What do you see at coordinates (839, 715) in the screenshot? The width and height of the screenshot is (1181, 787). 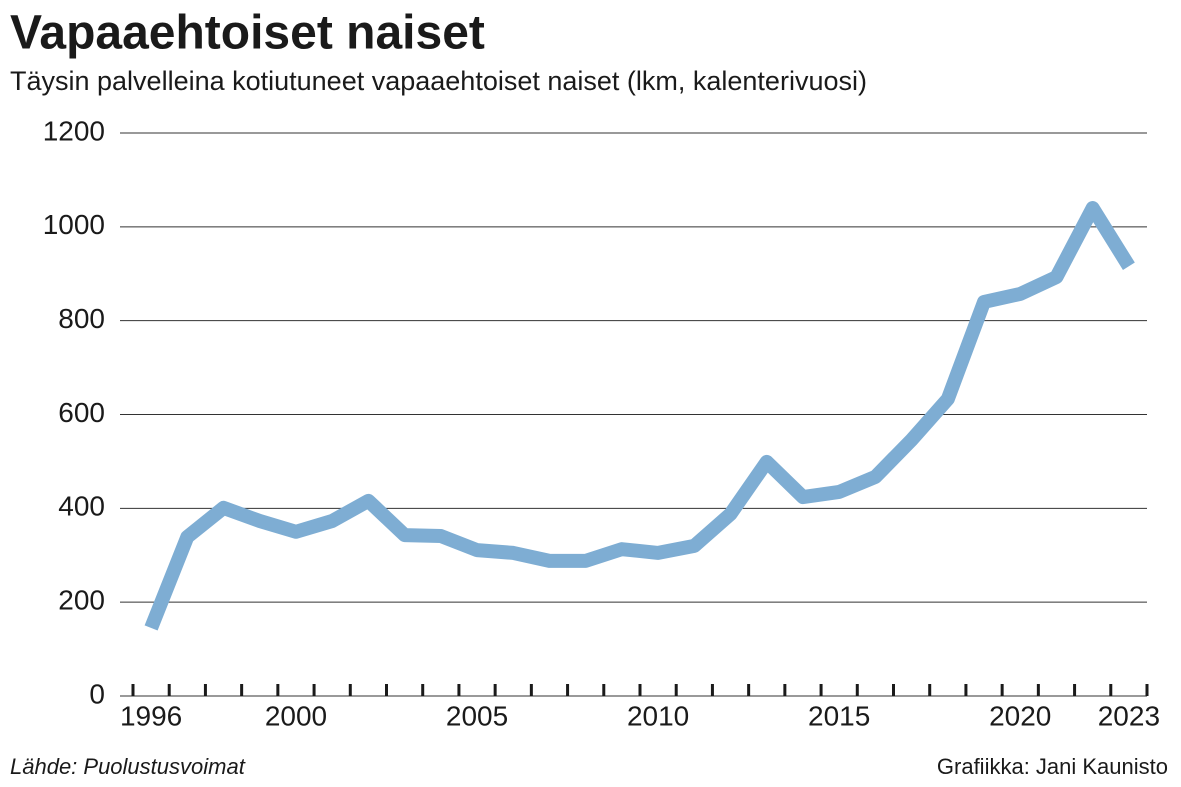 I see `x-tick-label: 2015` at bounding box center [839, 715].